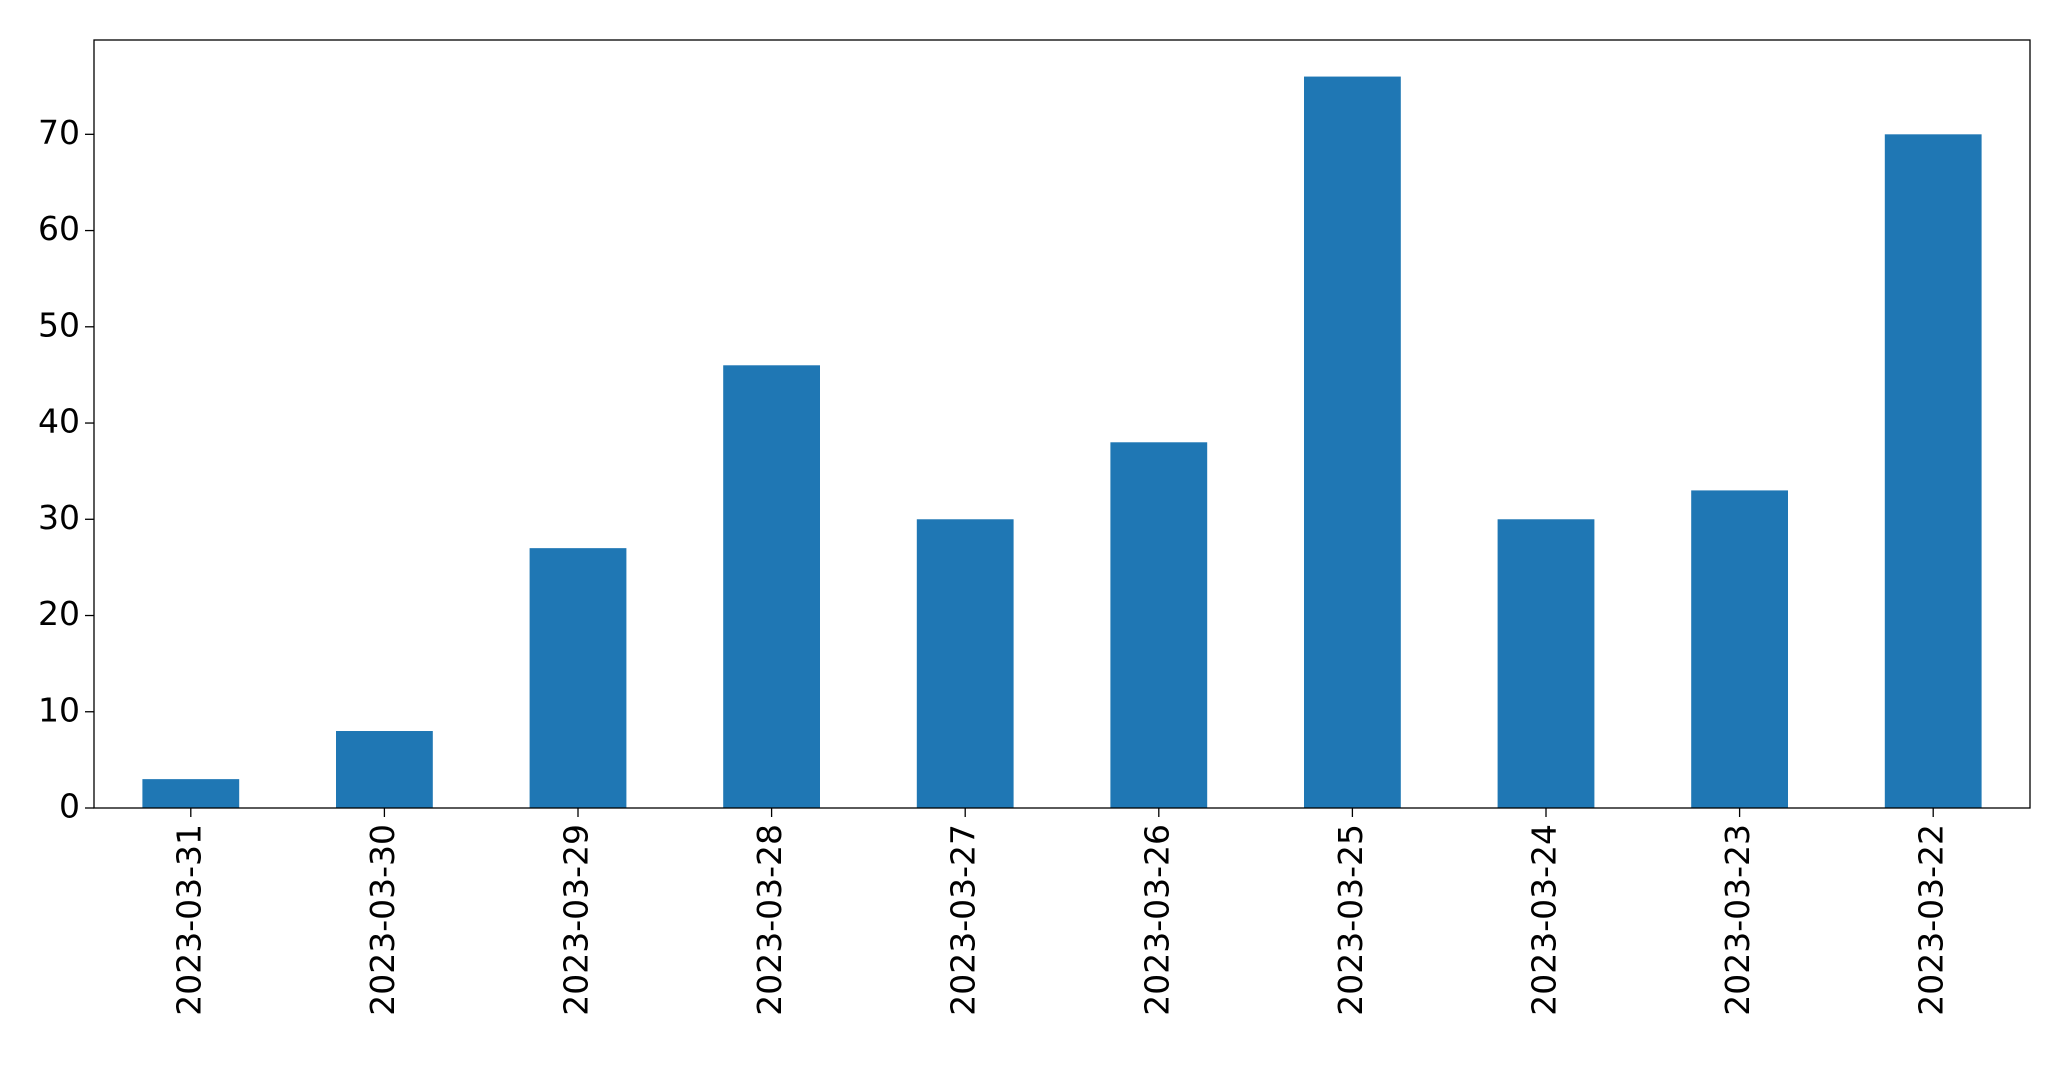  Describe the element at coordinates (1156, 920) in the screenshot. I see `x-tick-label: 2023-03-26` at that location.